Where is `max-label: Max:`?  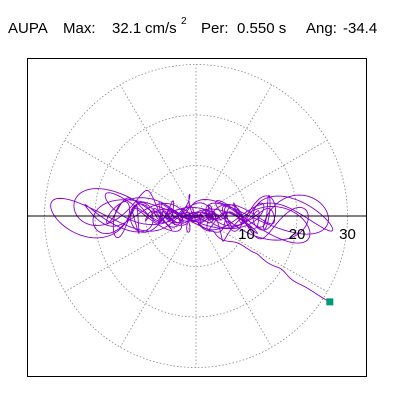 max-label: Max: is located at coordinates (79, 28).